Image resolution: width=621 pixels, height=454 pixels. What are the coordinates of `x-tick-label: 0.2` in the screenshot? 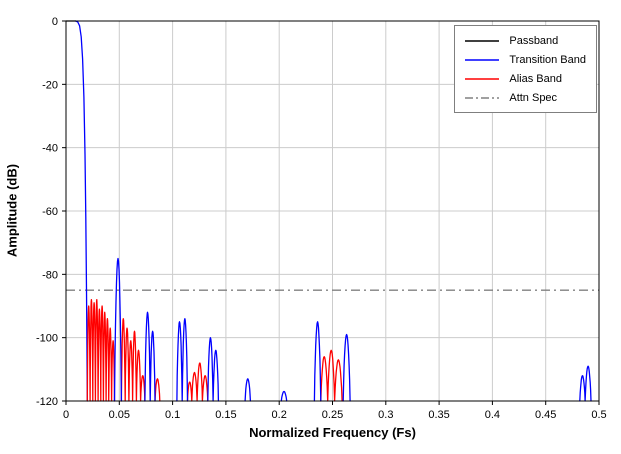 It's located at (279, 415).